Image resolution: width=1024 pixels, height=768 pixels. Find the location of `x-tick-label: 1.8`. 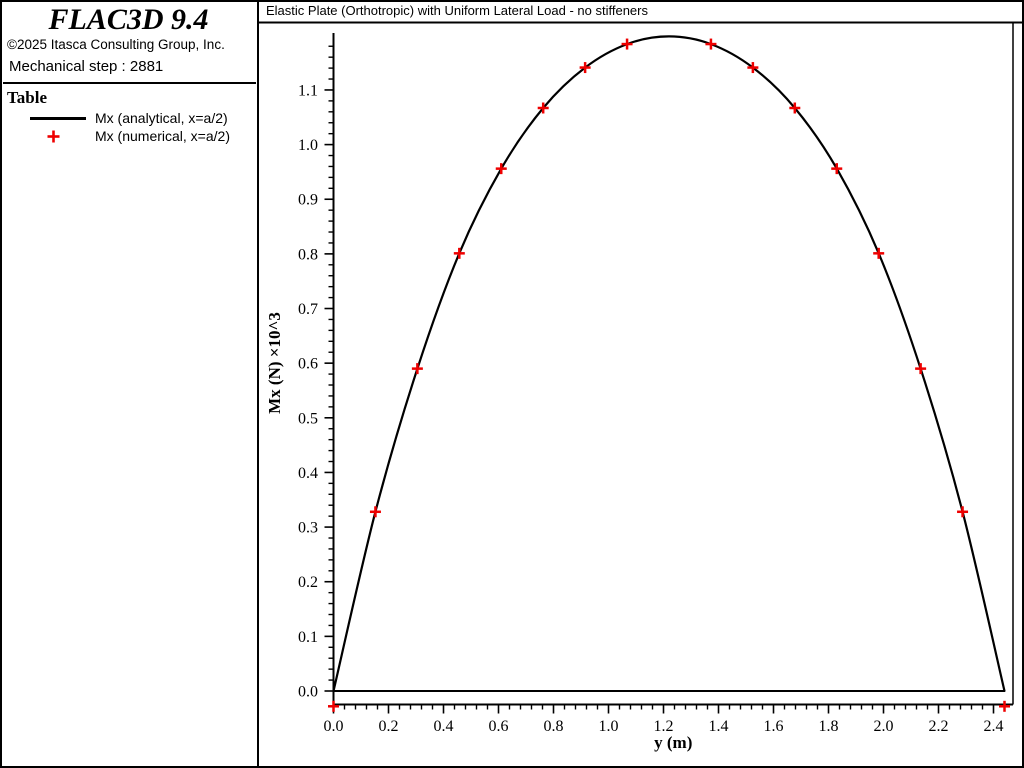

x-tick-label: 1.8 is located at coordinates (829, 726).